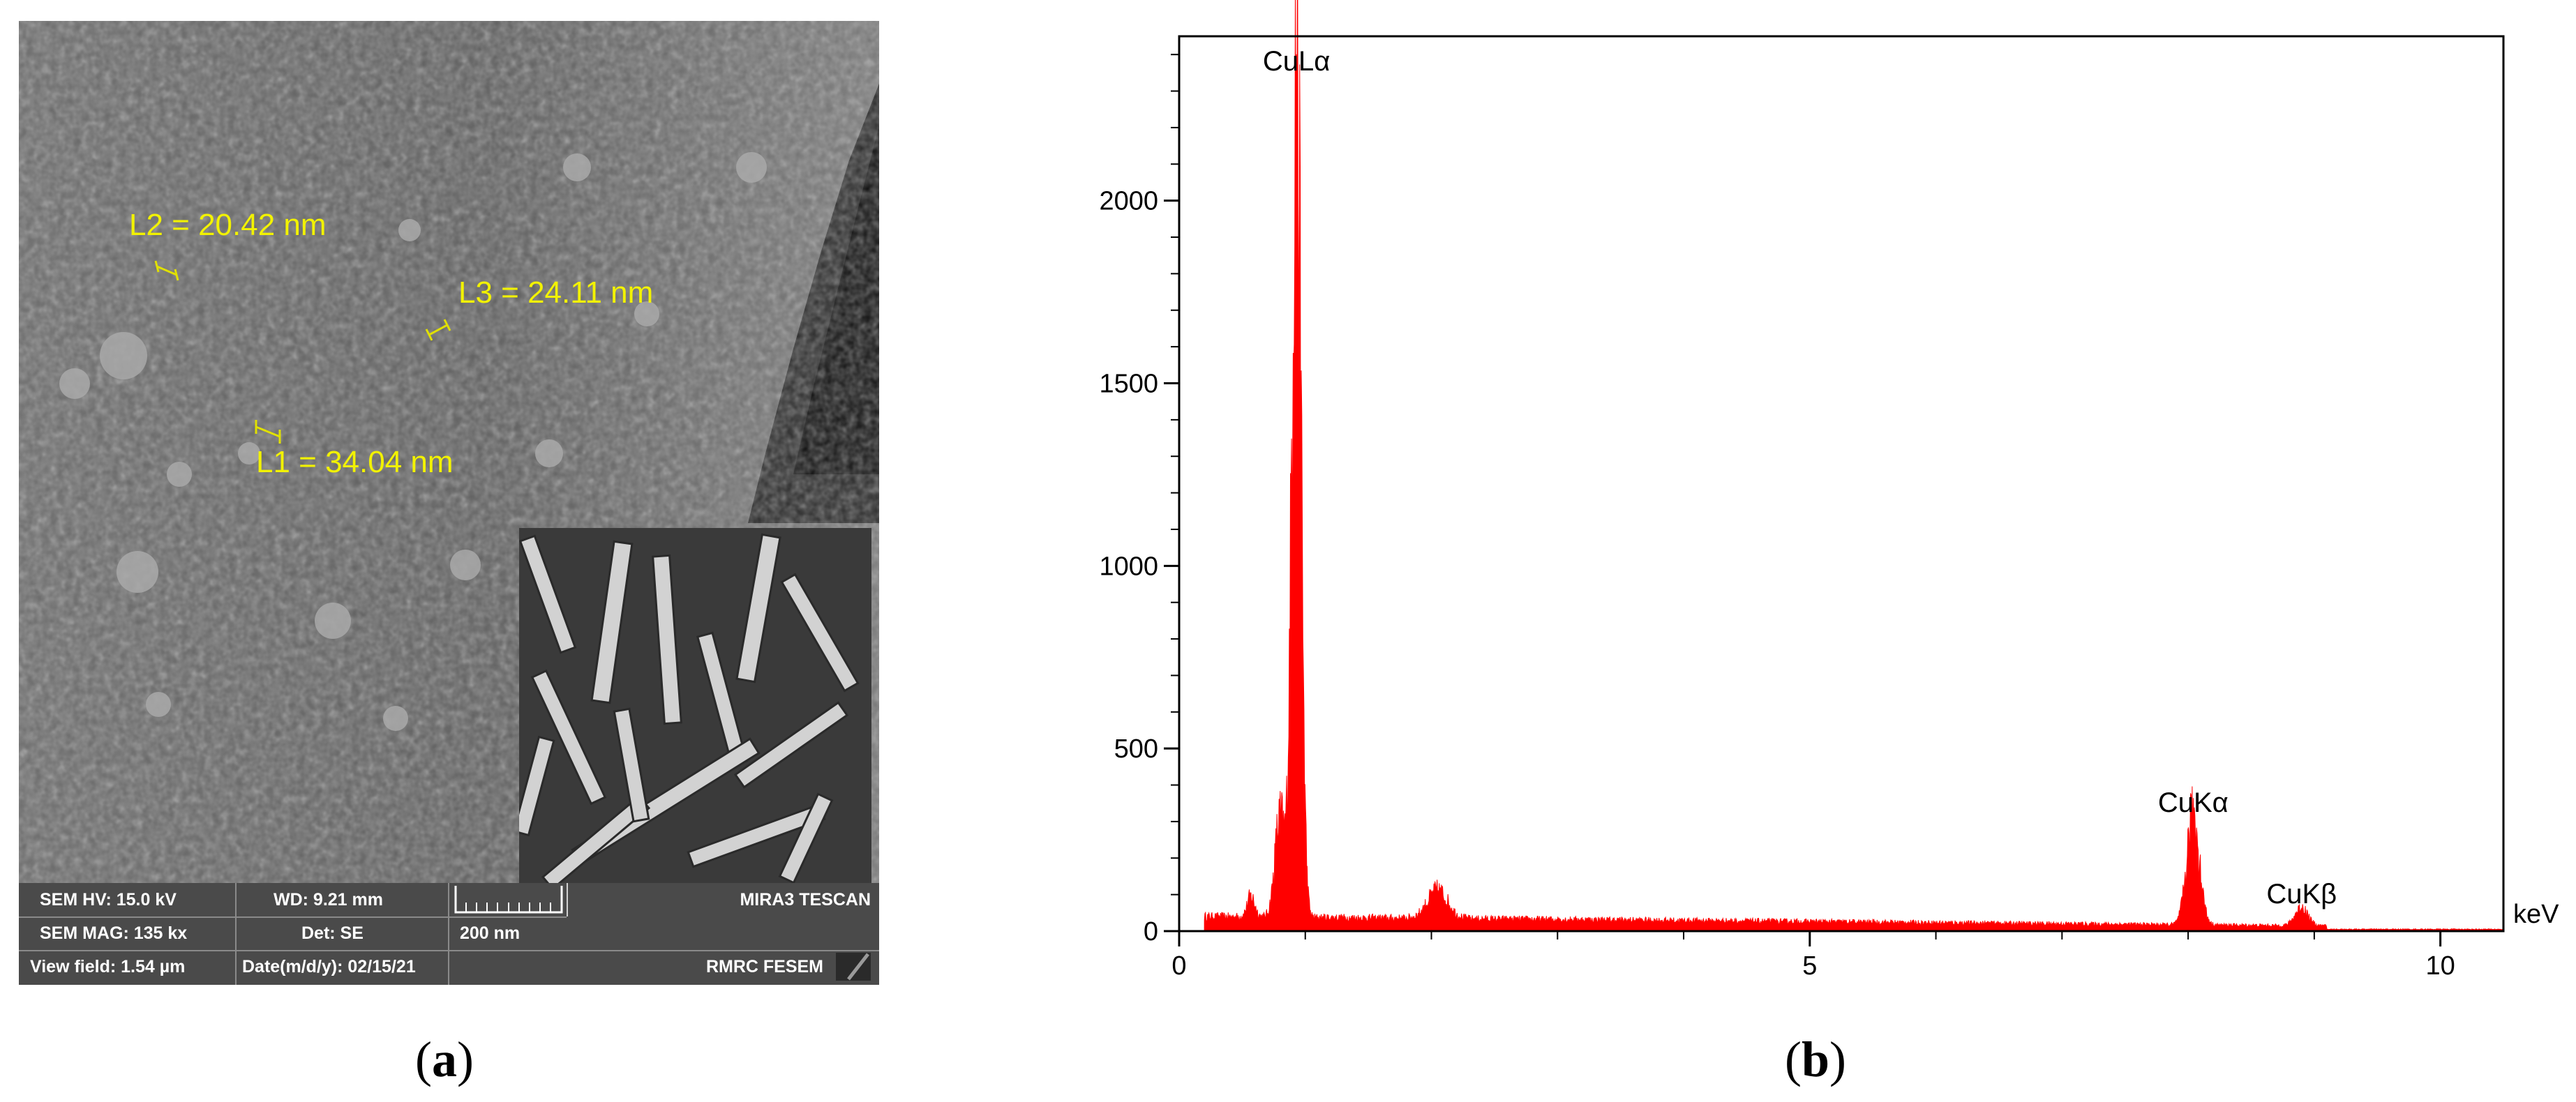  I want to click on fesem-logo, so click(853, 967).